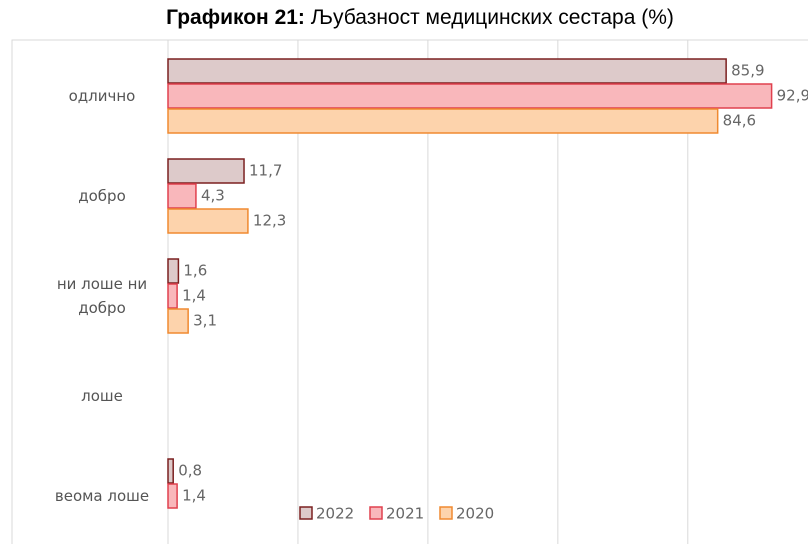 The image size is (808, 544). I want to click on category-label: добро, so click(102, 196).